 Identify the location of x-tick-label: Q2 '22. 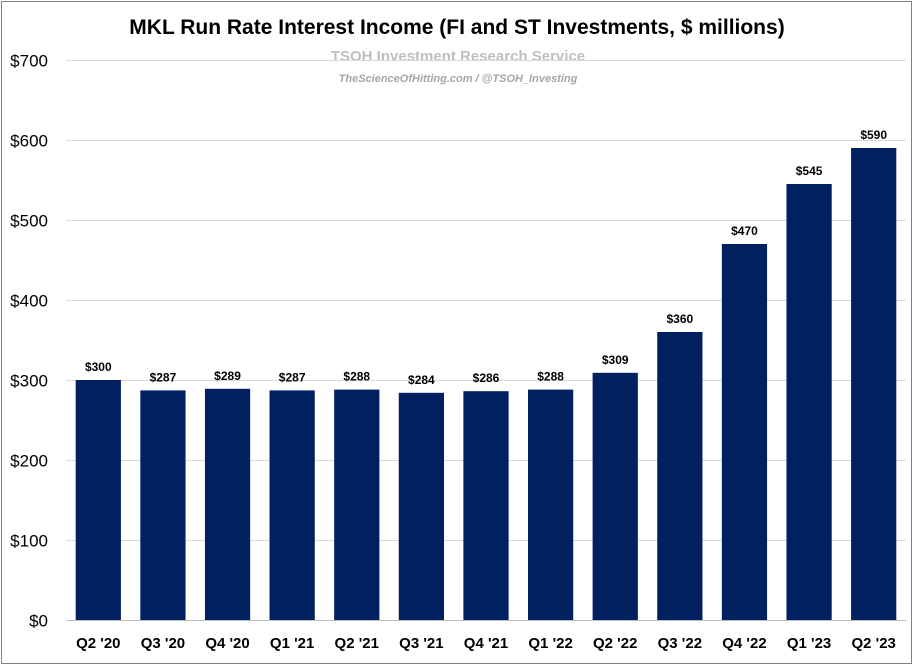
(615, 643).